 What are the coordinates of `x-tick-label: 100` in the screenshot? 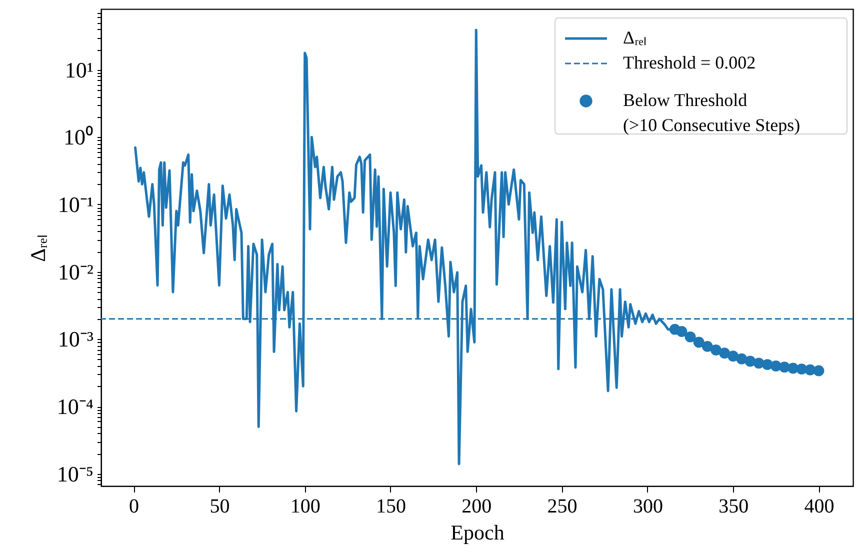 It's located at (305, 507).